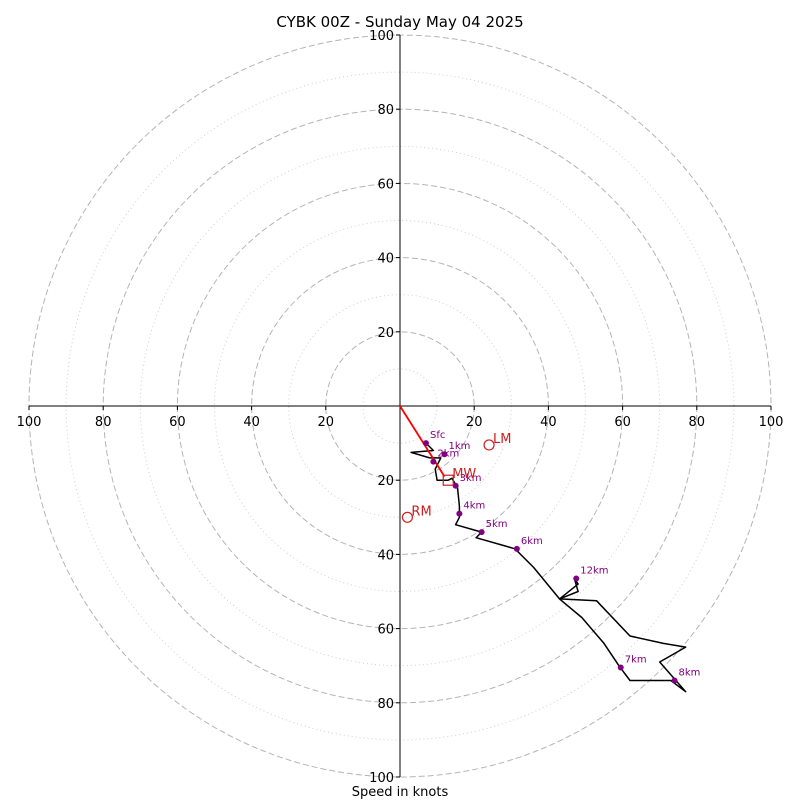 This screenshot has height=800, width=800. What do you see at coordinates (502, 439) in the screenshot?
I see `storm-motion-label: LM` at bounding box center [502, 439].